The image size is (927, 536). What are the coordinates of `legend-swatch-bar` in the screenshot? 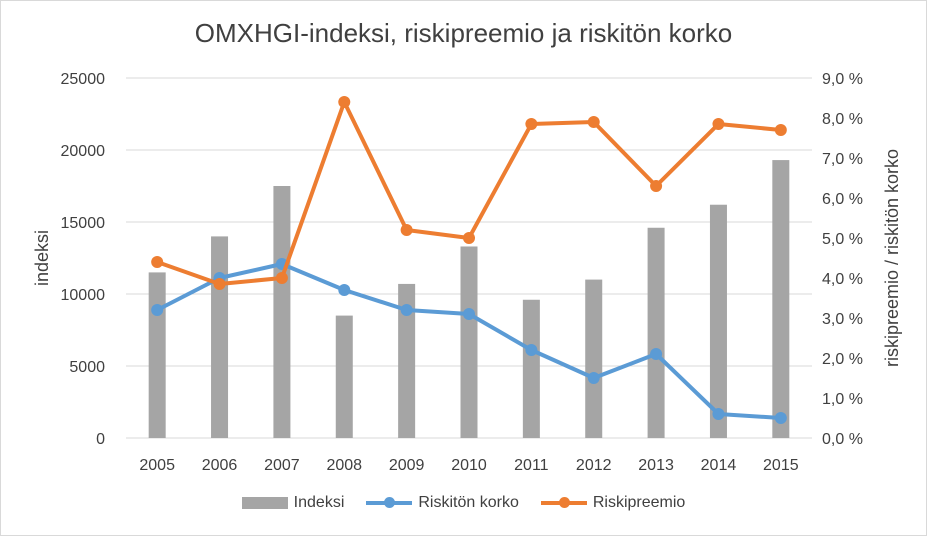 It's located at (264, 503).